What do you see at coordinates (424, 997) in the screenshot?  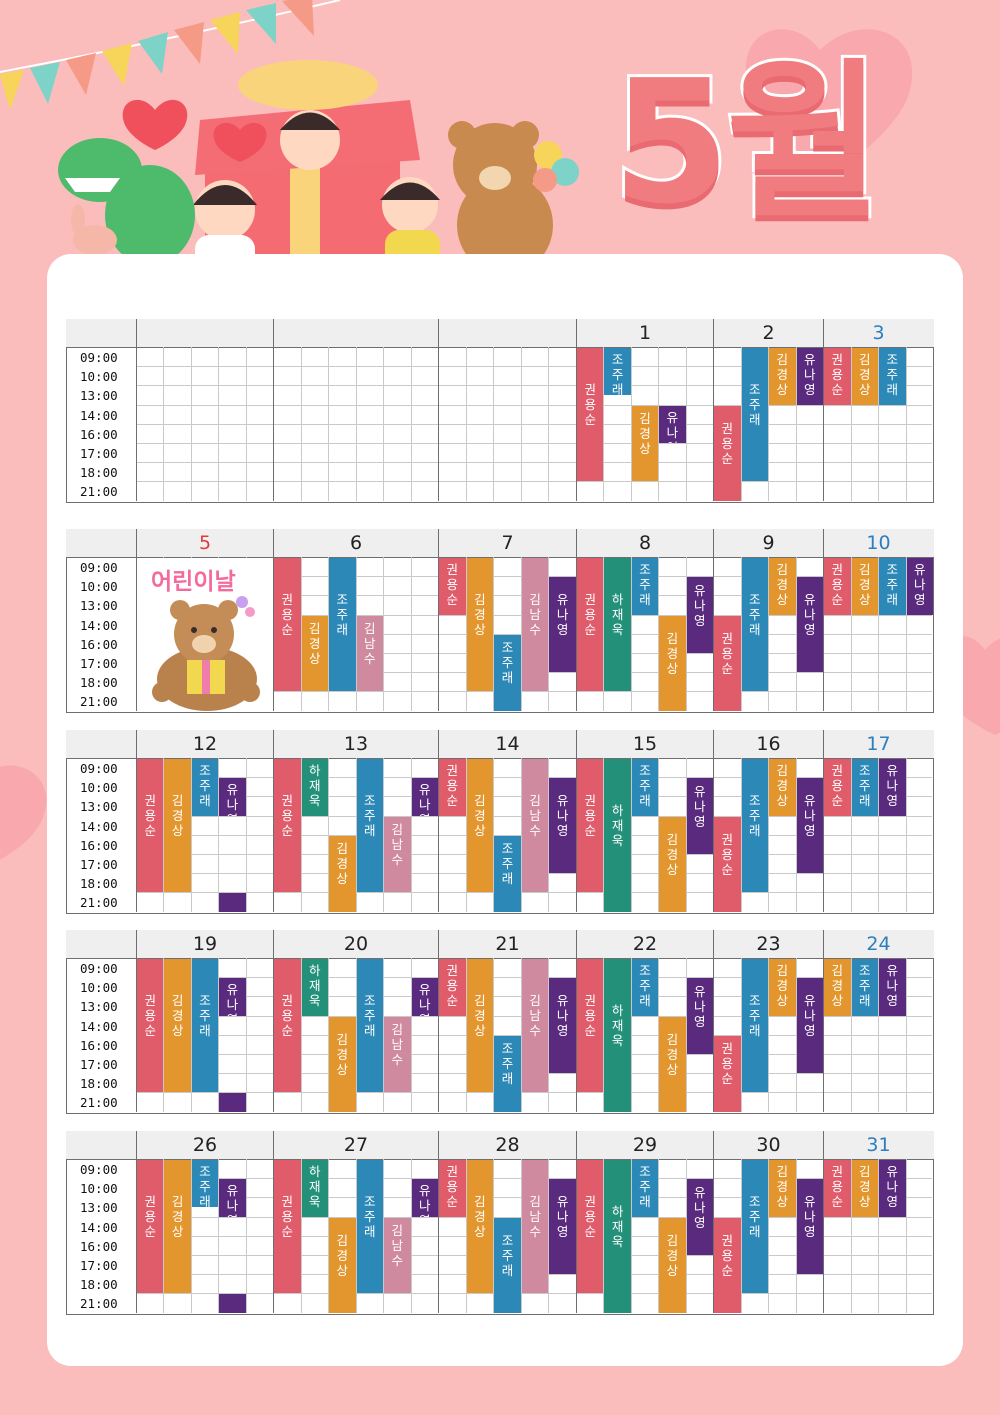 I see `shift-block: 유나영` at bounding box center [424, 997].